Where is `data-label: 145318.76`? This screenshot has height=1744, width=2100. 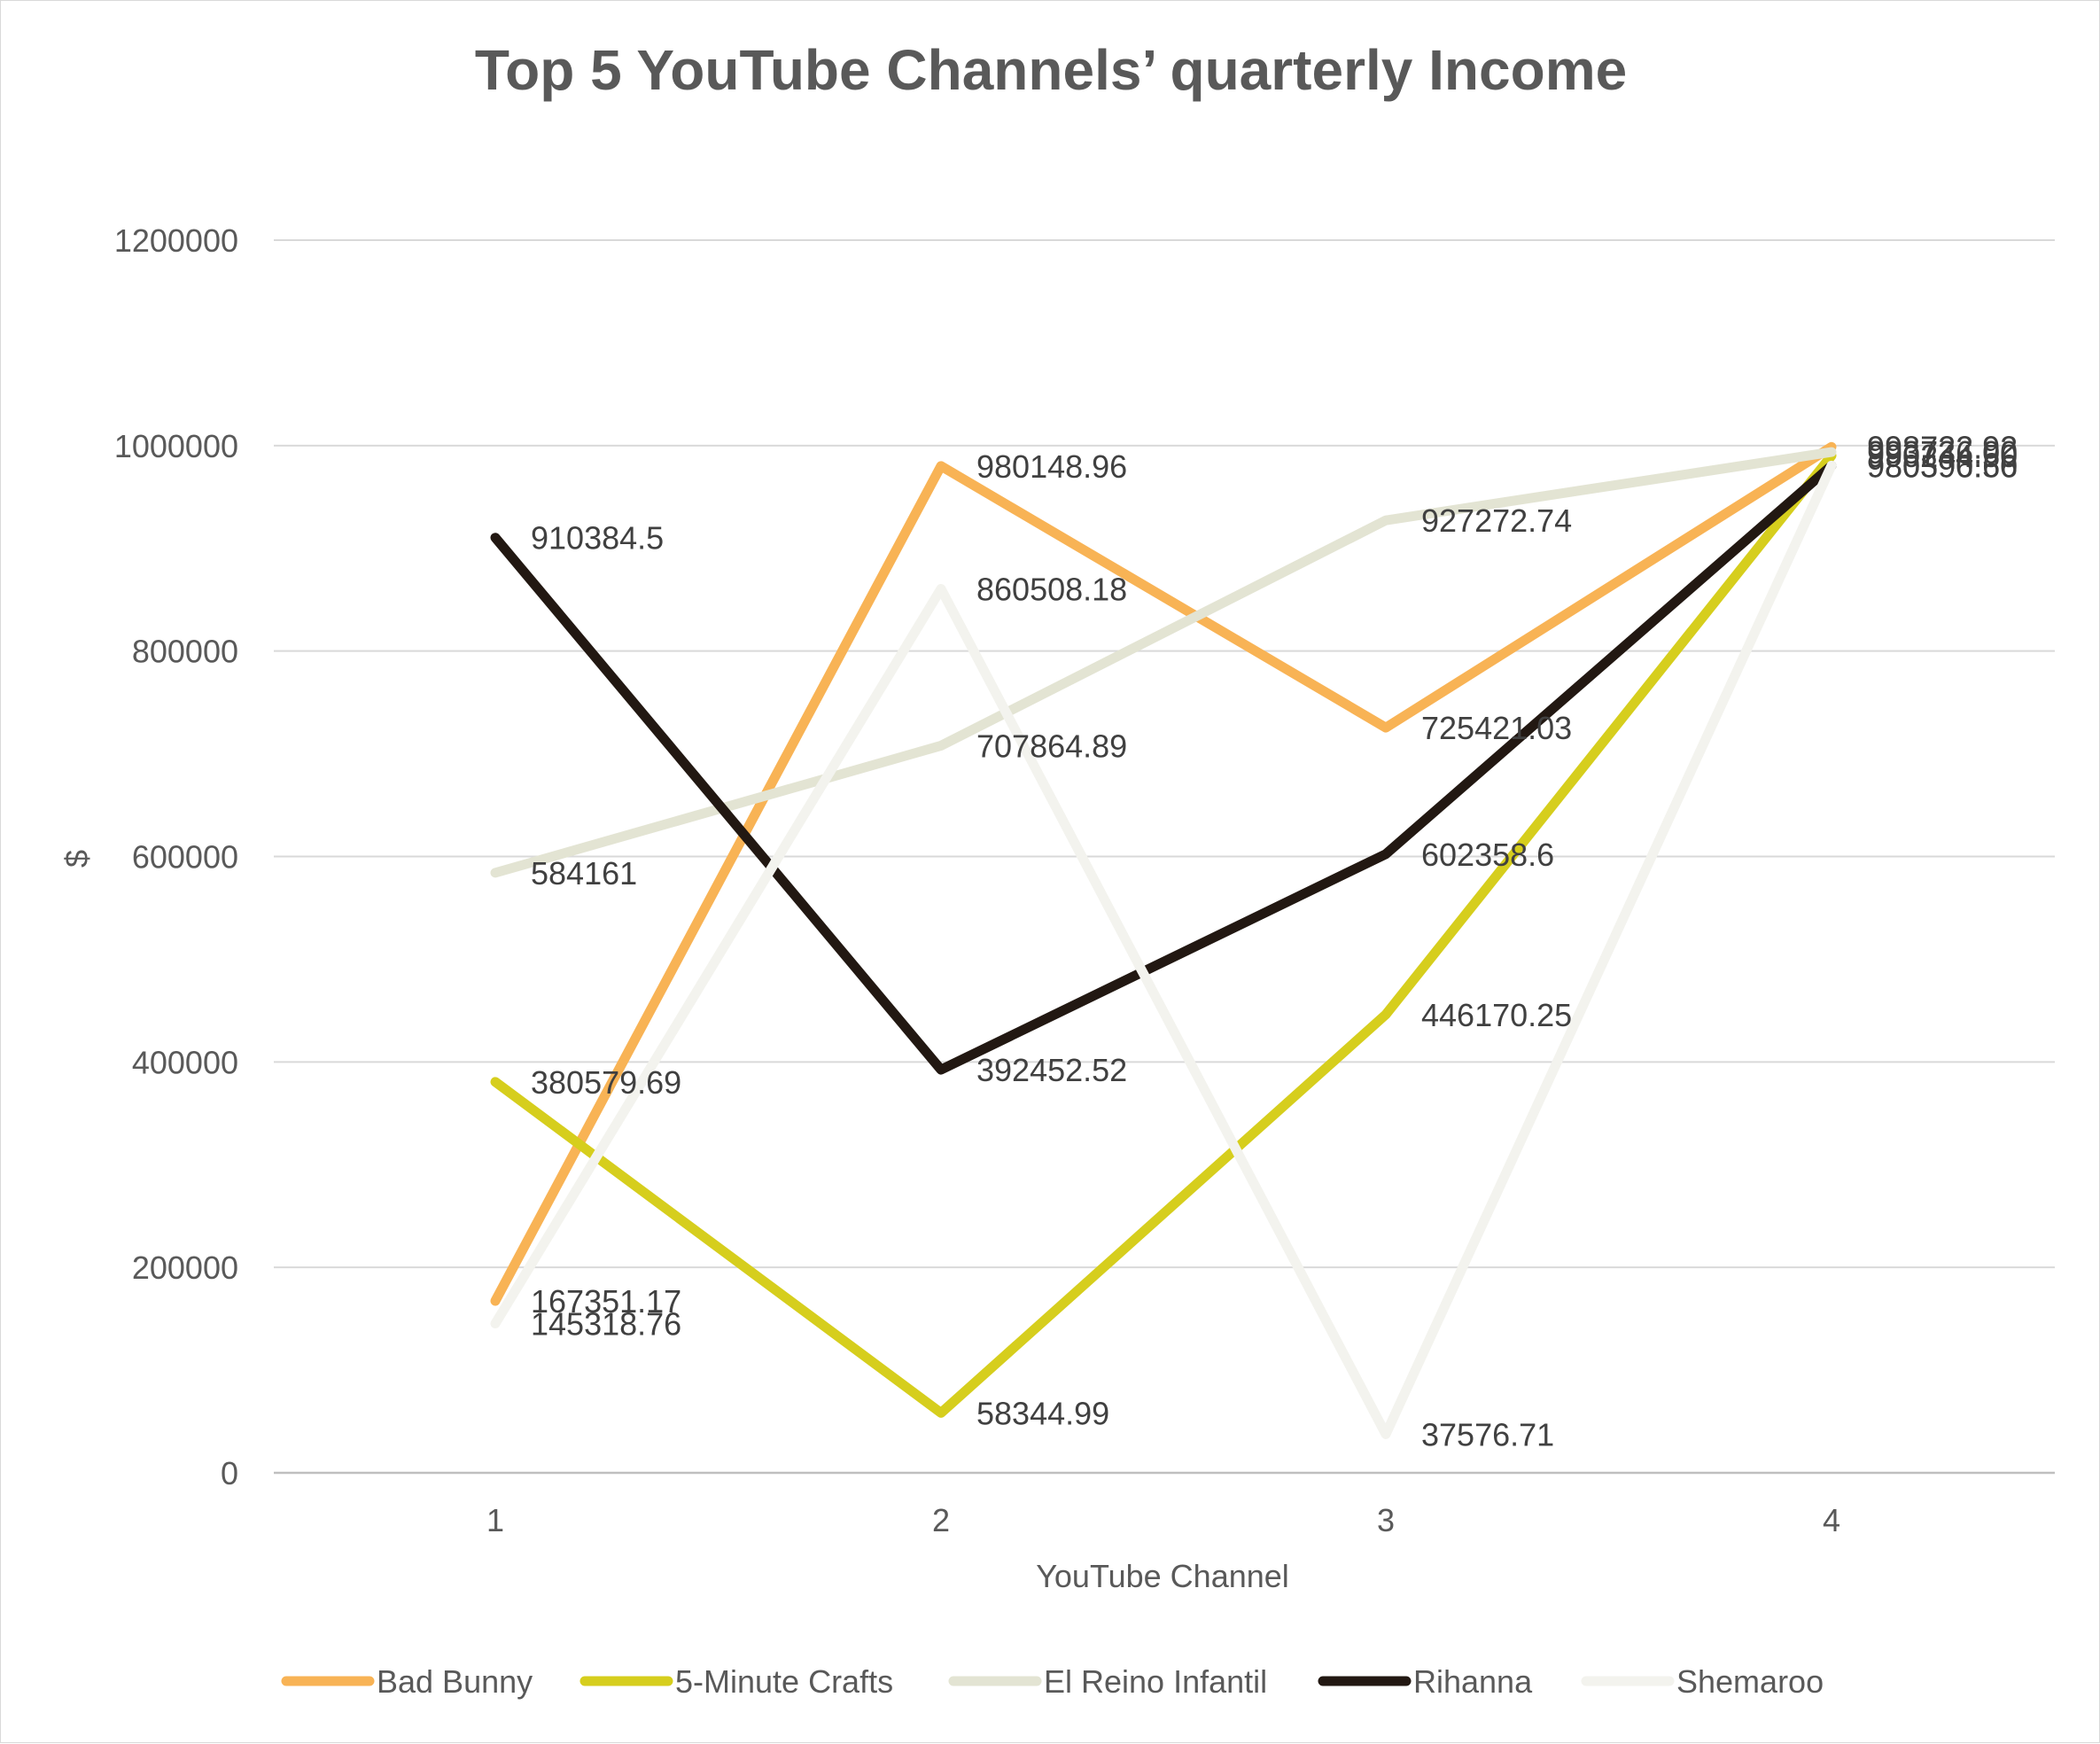 data-label: 145318.76 is located at coordinates (606, 1324).